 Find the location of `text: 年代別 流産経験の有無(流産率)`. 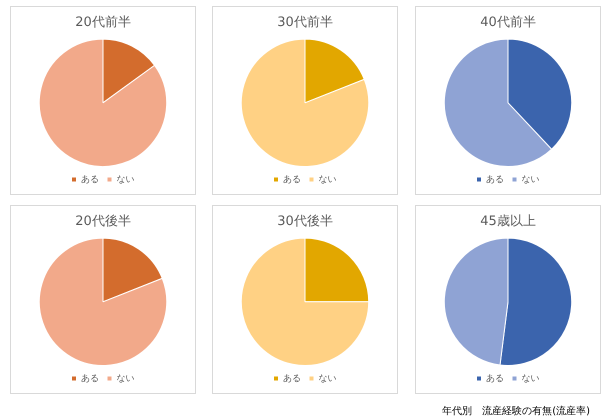

text: 年代別 流産経験の有無(流産率) is located at coordinates (516, 411).